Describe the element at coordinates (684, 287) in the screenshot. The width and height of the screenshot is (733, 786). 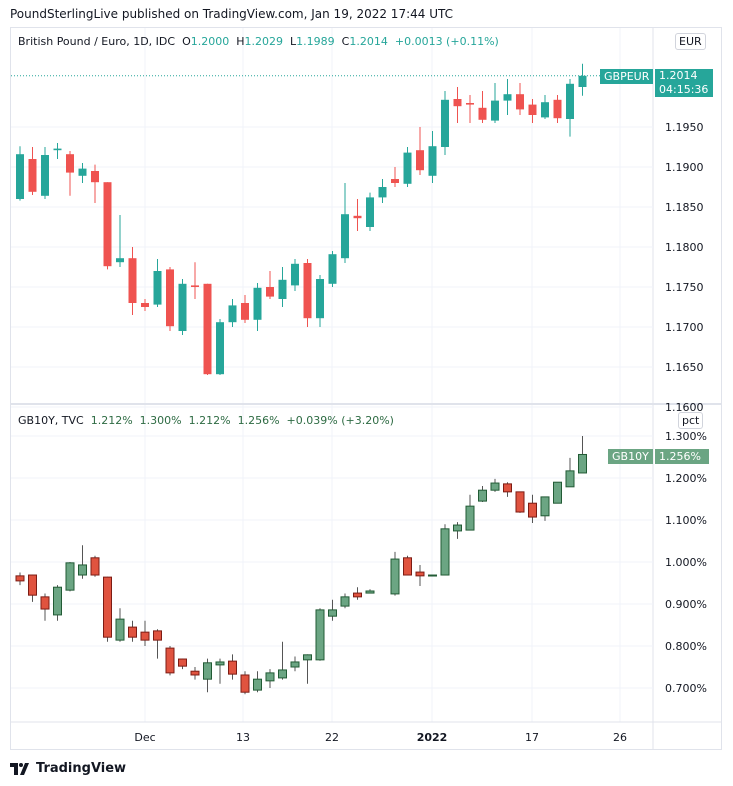
I see `y-tick-label: 1.1750` at that location.